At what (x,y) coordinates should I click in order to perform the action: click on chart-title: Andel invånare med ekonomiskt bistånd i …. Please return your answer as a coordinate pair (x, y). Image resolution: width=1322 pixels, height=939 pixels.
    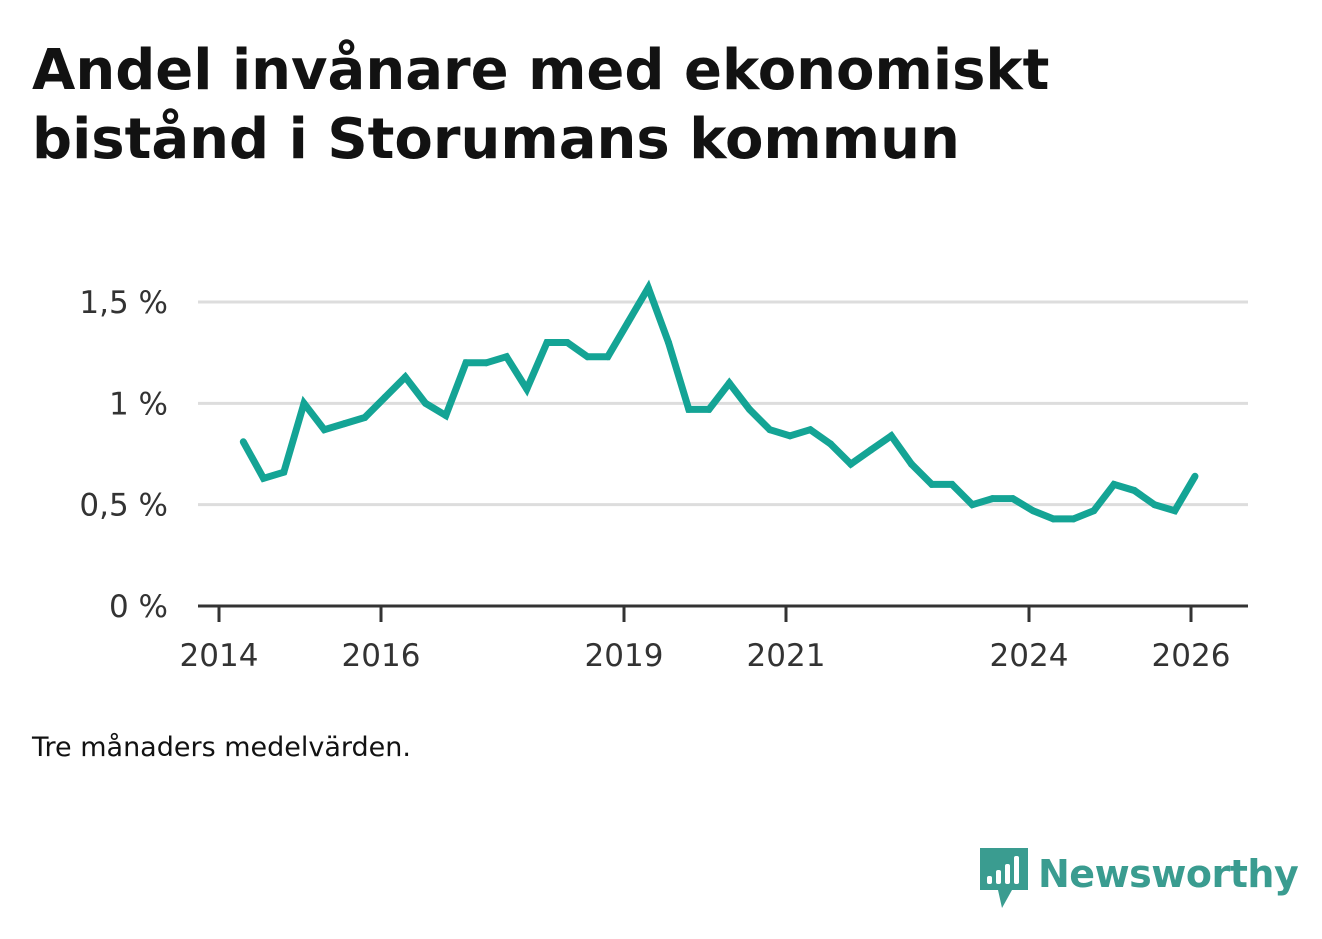
    Looking at the image, I should click on (632, 105).